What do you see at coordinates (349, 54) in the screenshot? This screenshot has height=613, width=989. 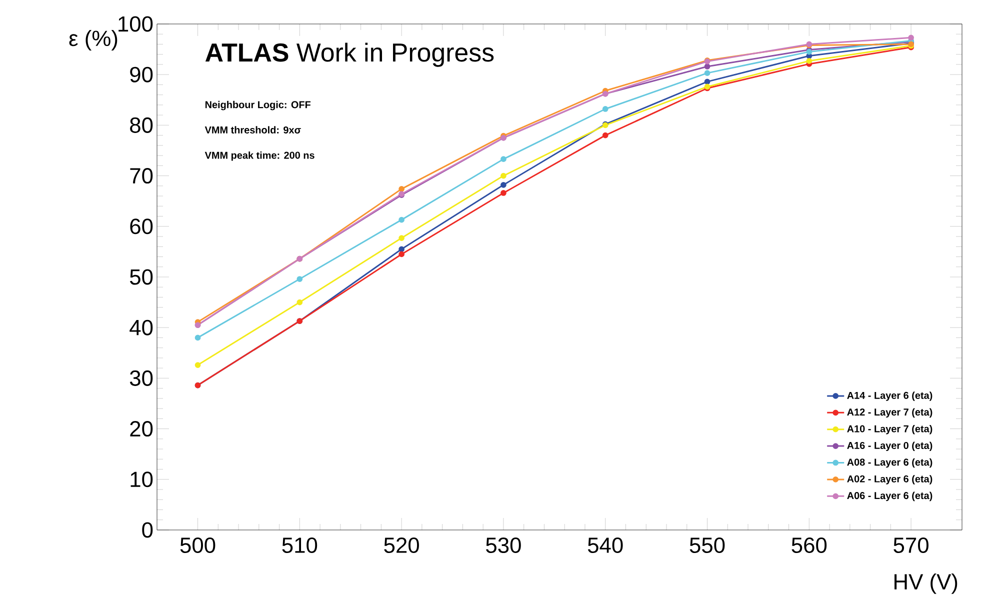 I see `text: ATLAS Work in Progress` at bounding box center [349, 54].